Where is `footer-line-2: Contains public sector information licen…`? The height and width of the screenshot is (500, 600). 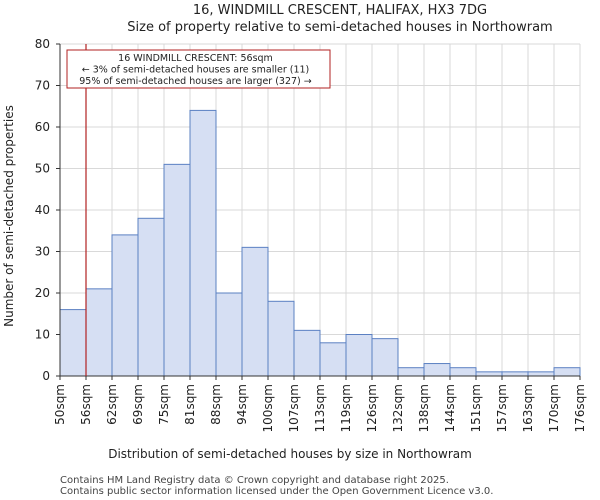
footer-line-2: Contains public sector information licen… is located at coordinates (276, 491).